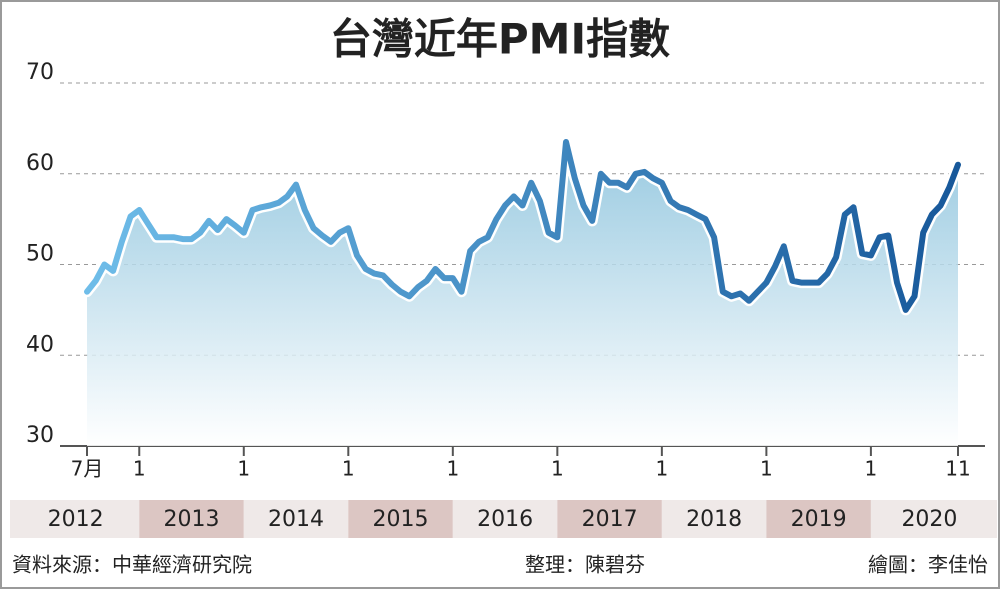  Describe the element at coordinates (500, 39) in the screenshot. I see `chart-title: 台灣近年PMI指數` at that location.